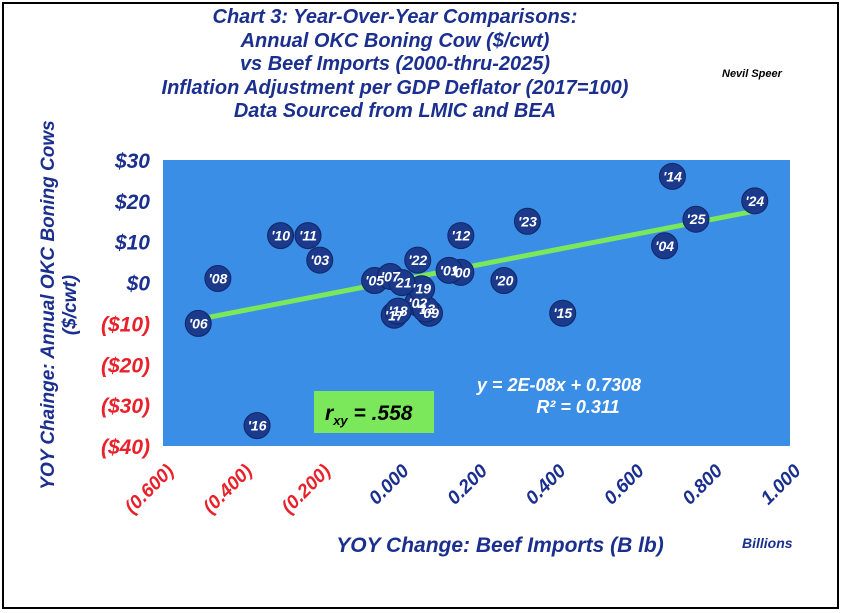  What do you see at coordinates (125, 324) in the screenshot?
I see `y-tick-label: ($10)` at bounding box center [125, 324].